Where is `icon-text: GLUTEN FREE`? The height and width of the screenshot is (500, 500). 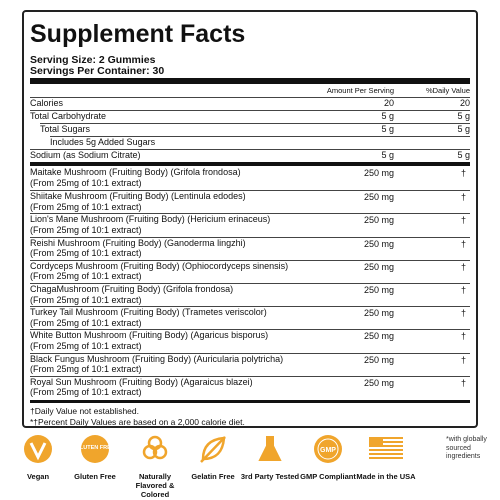
icon-text: GLUTEN FREE is located at coordinates (95, 448).